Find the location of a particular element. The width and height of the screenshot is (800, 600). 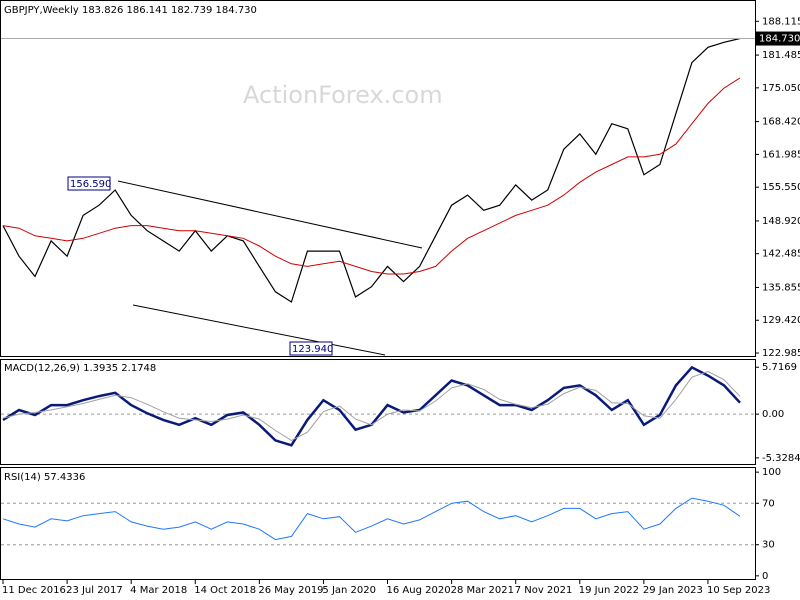

last-price-box is located at coordinates (778, 38).